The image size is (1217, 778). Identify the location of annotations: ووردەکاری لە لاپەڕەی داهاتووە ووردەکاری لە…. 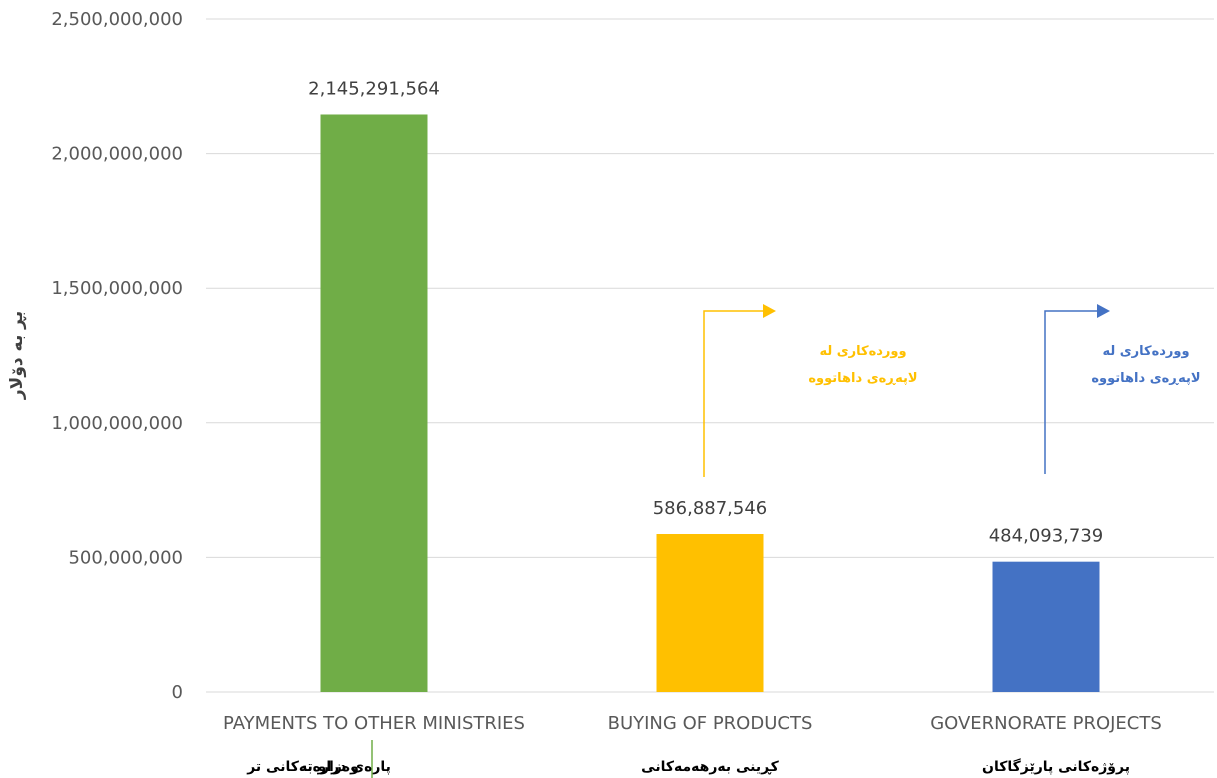
(952, 390).